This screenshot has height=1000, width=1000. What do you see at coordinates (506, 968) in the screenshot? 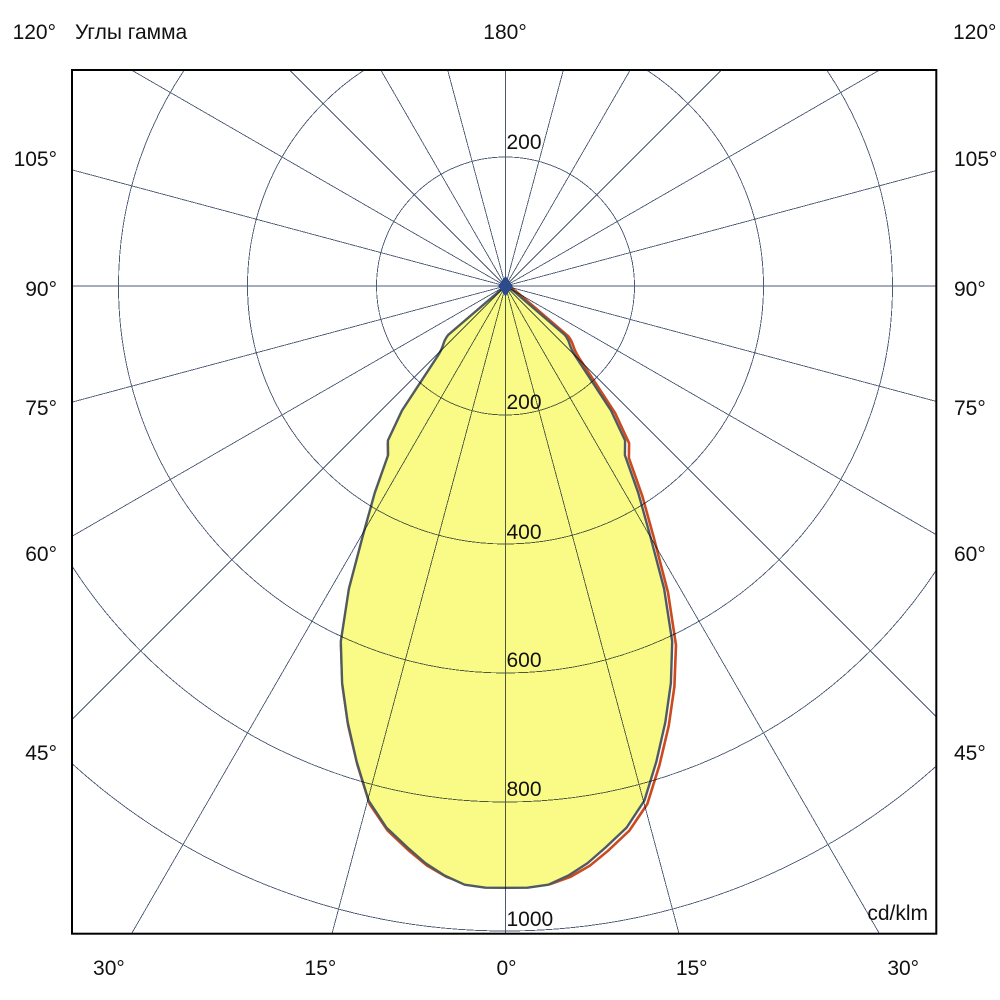
I see `svg-text: 0°` at bounding box center [506, 968].